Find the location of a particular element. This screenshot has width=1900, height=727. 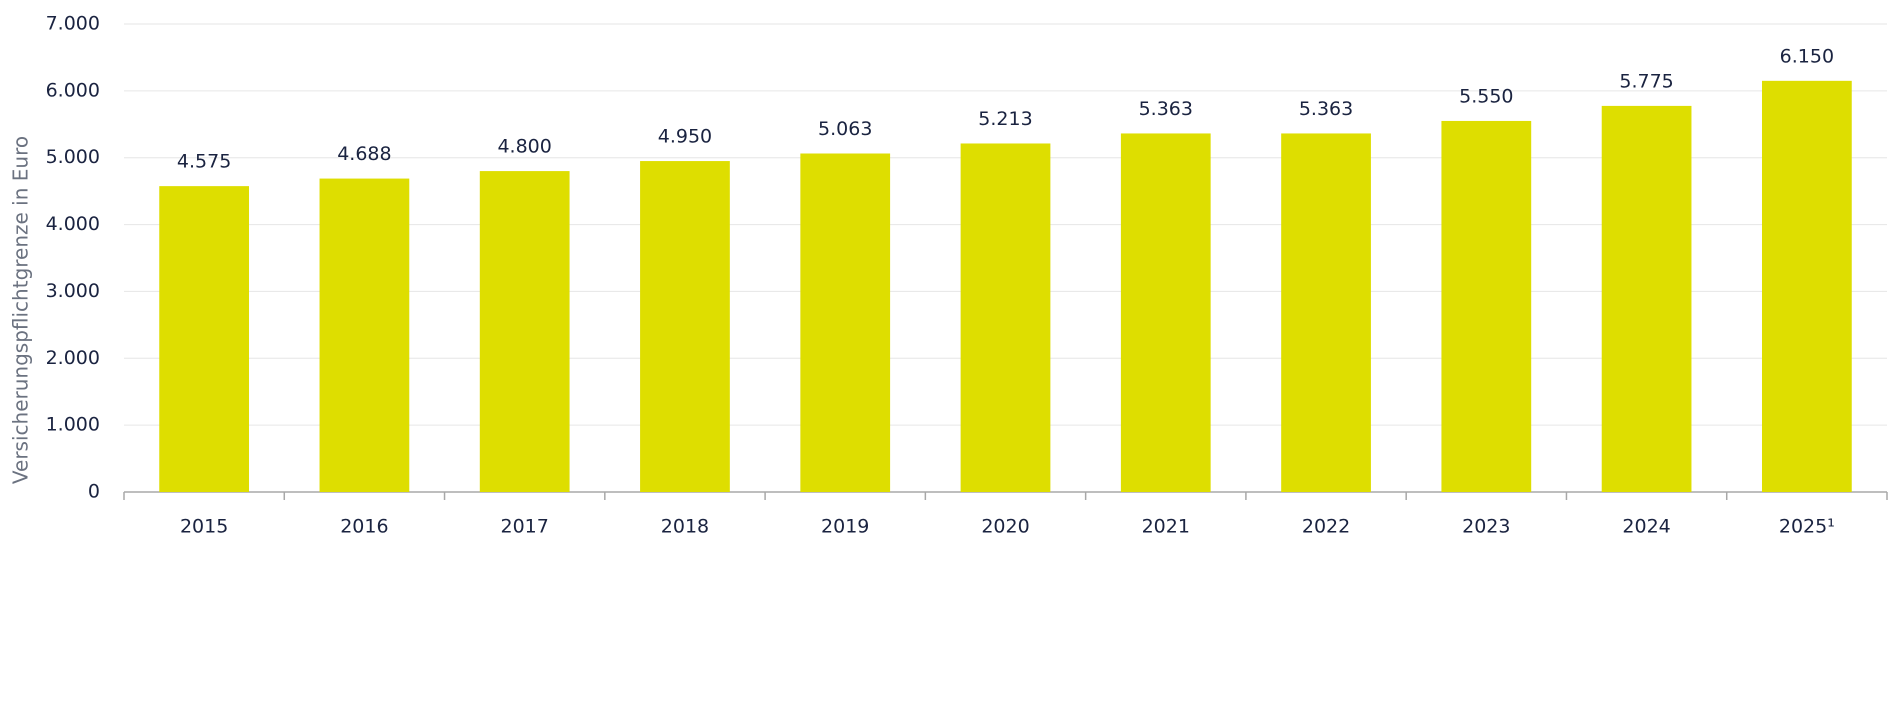

y-tick-label: 5.000 is located at coordinates (73, 157).